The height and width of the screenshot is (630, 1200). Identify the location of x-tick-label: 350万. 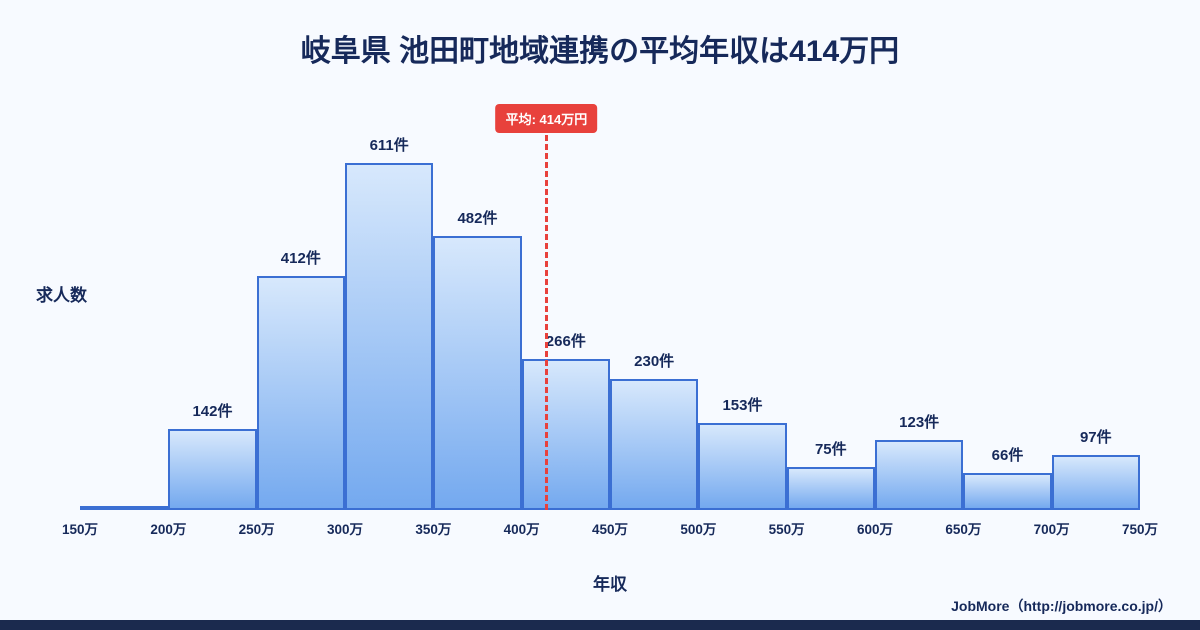
(433, 529).